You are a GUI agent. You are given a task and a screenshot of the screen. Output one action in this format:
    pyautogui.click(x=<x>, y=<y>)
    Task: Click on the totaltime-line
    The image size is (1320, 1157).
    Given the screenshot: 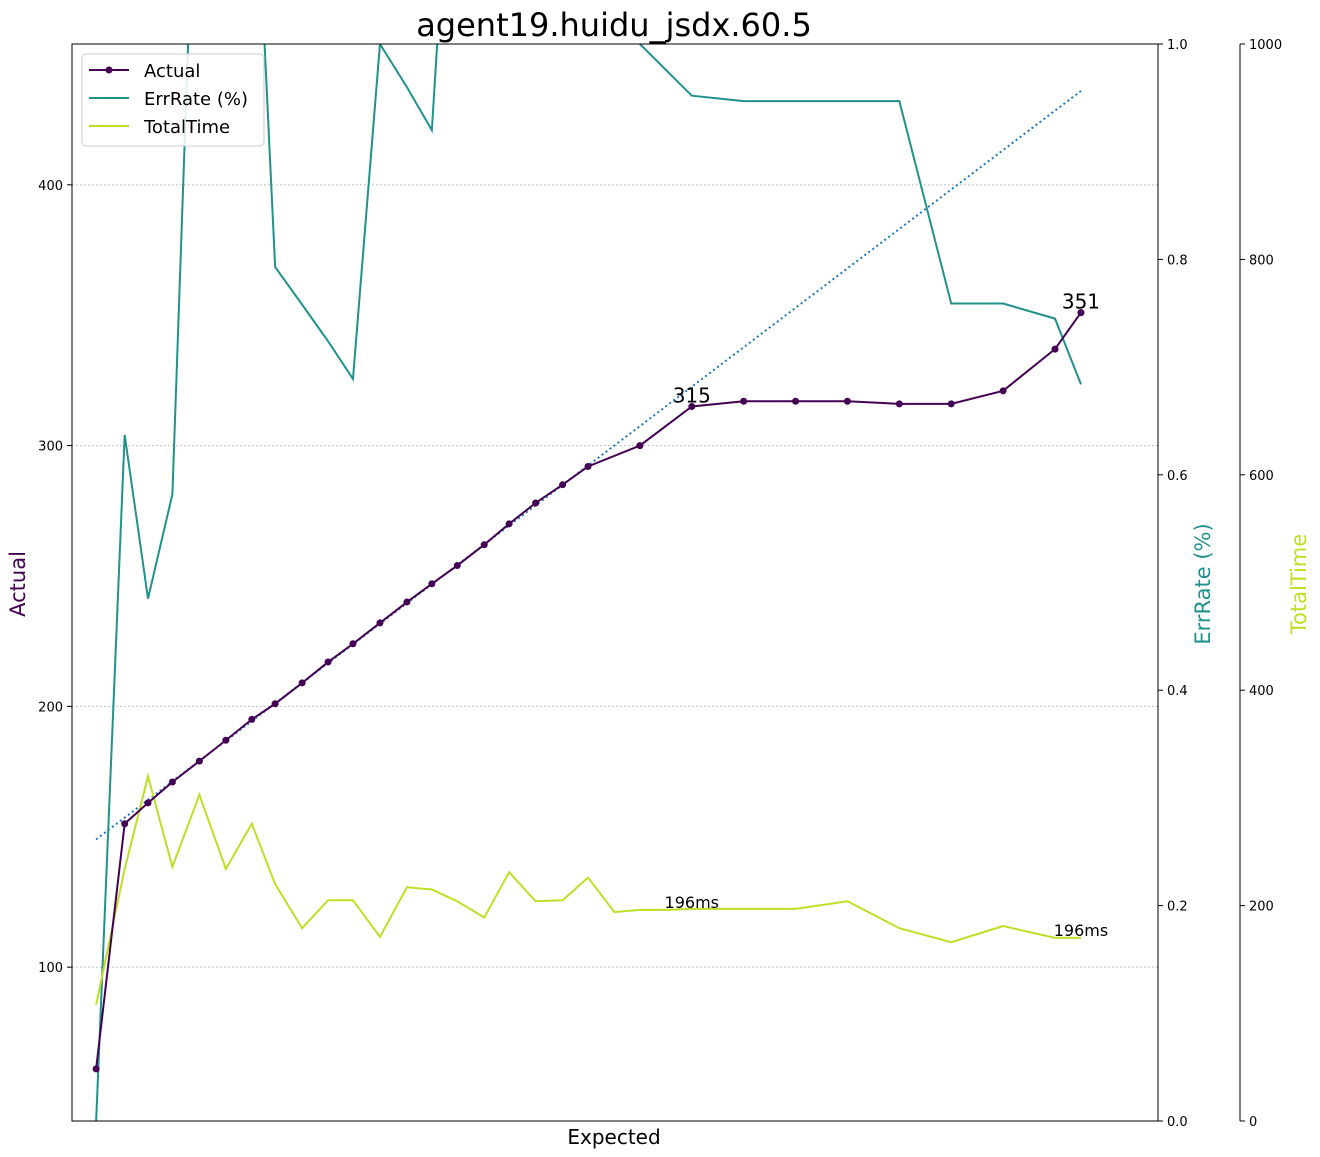 What is the action you would take?
    pyautogui.click(x=588, y=890)
    